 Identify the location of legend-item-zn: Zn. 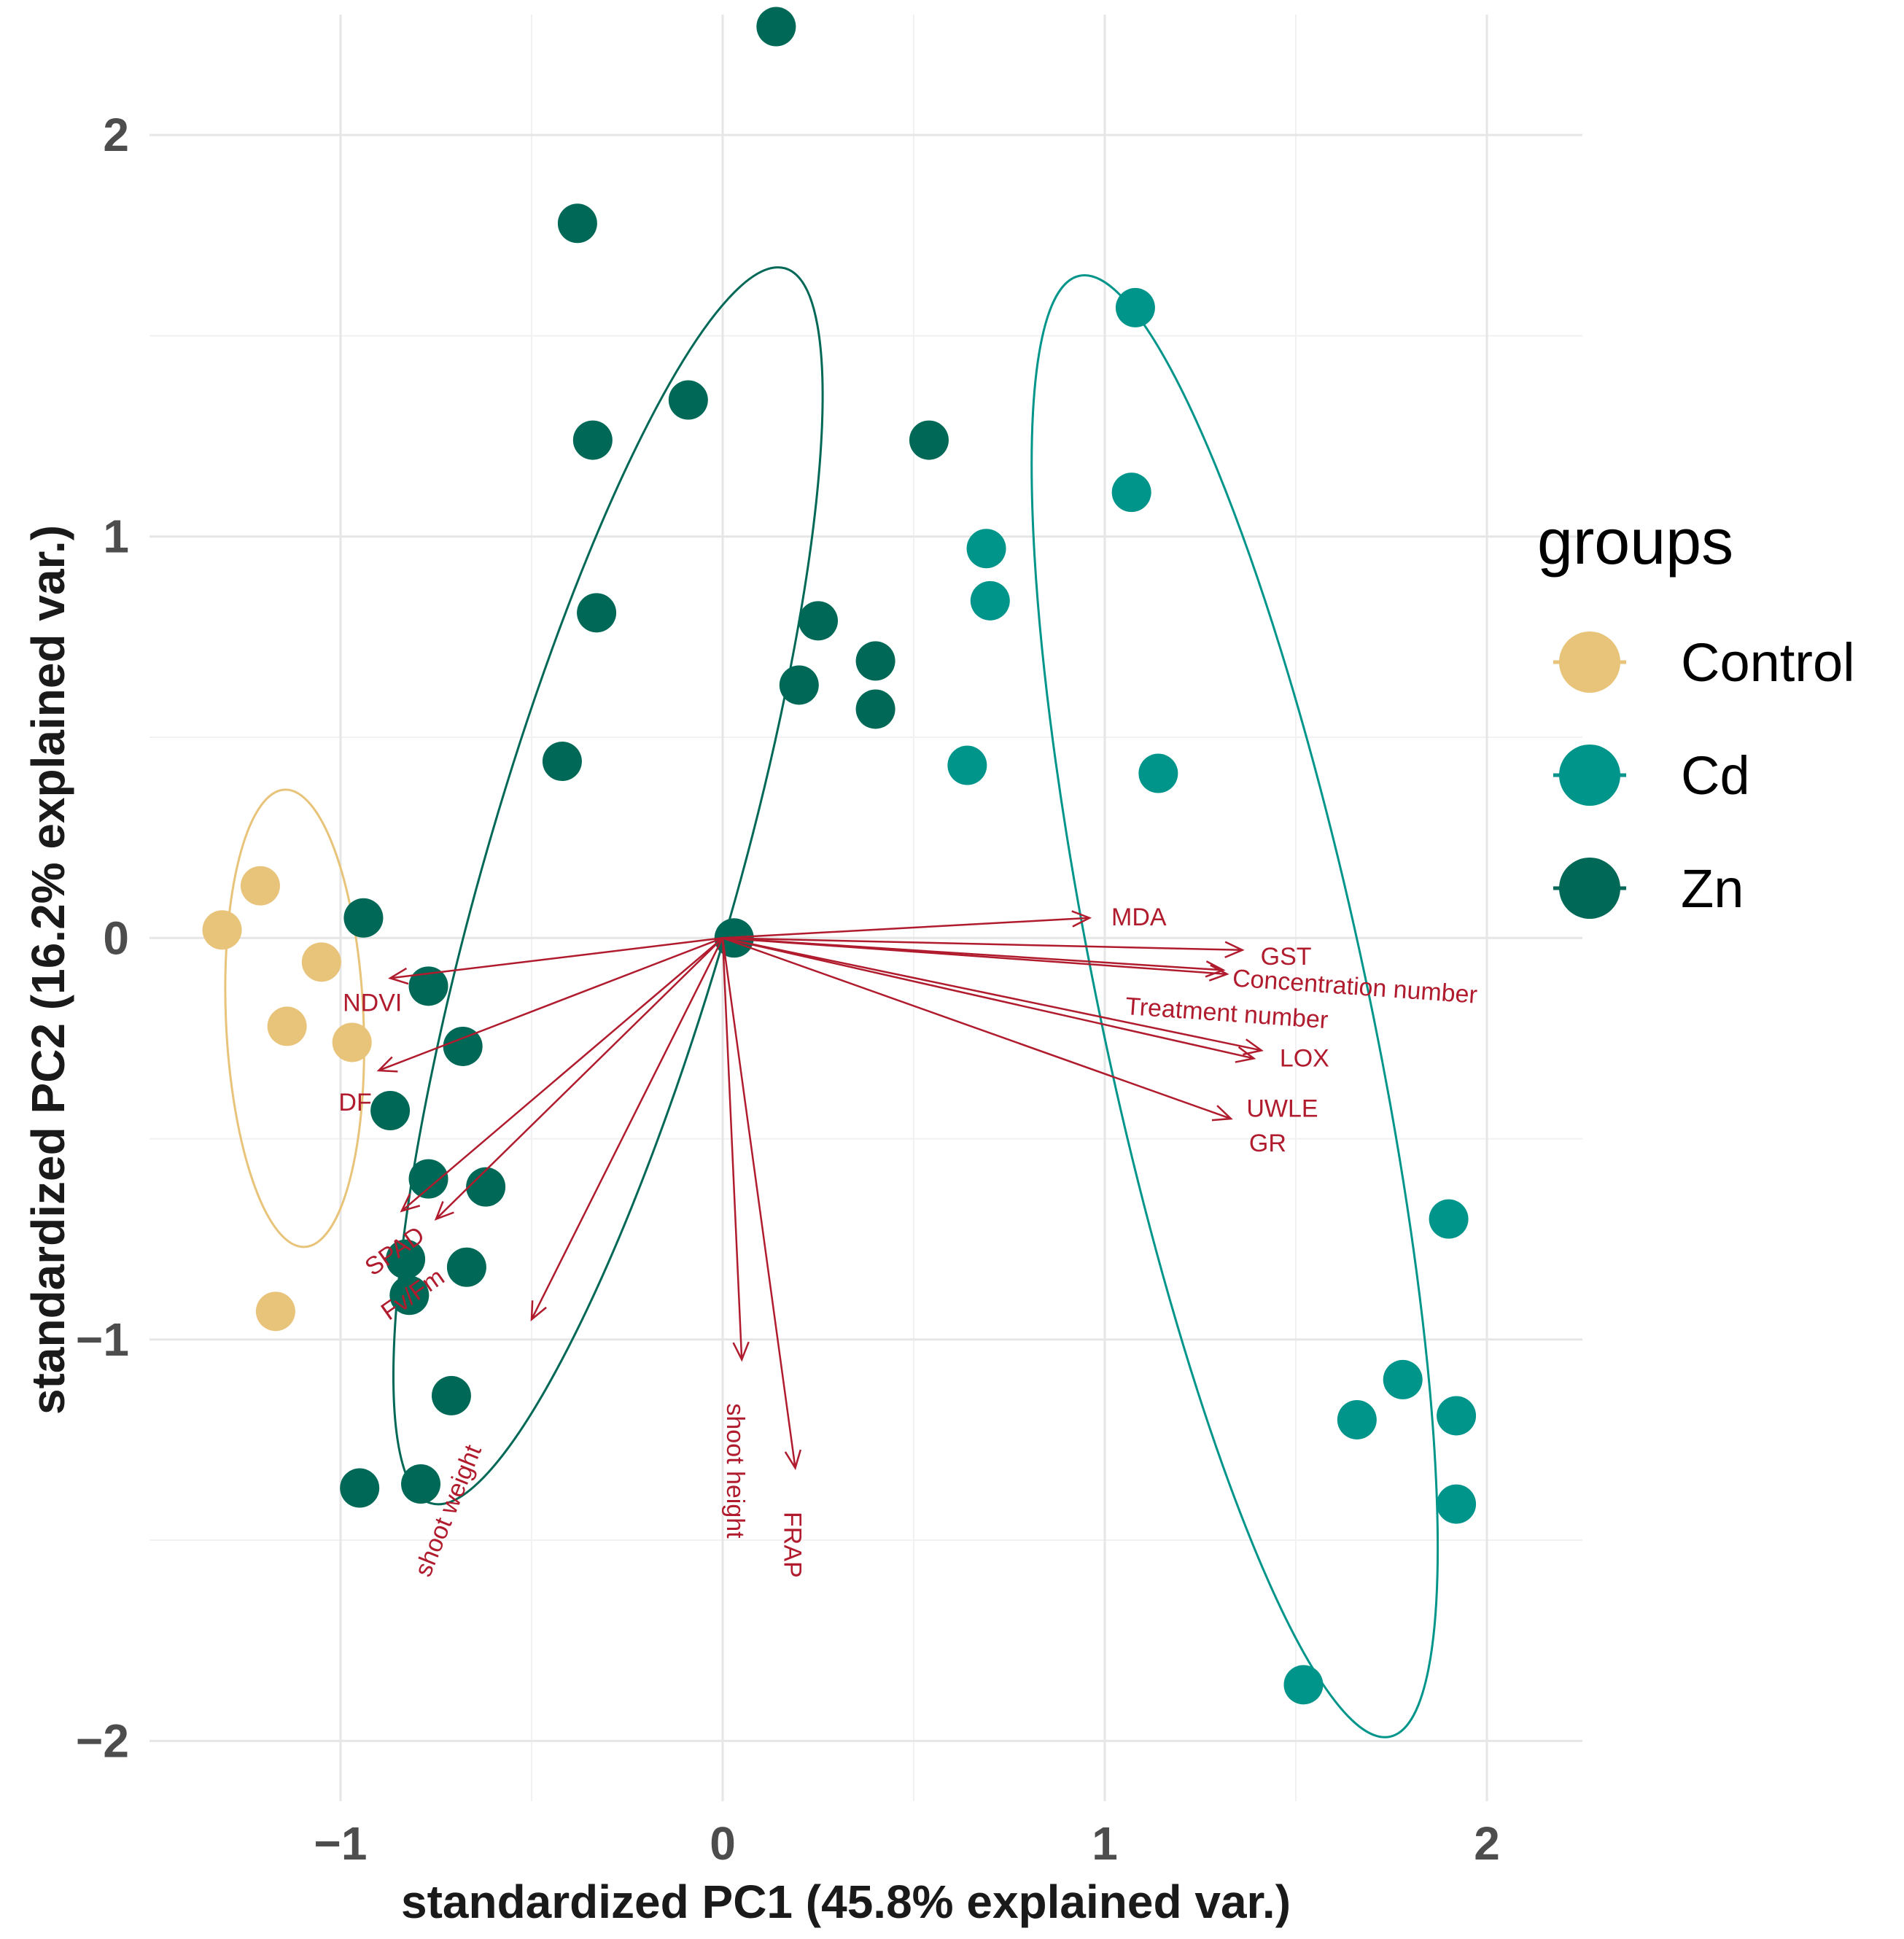
(1649, 888).